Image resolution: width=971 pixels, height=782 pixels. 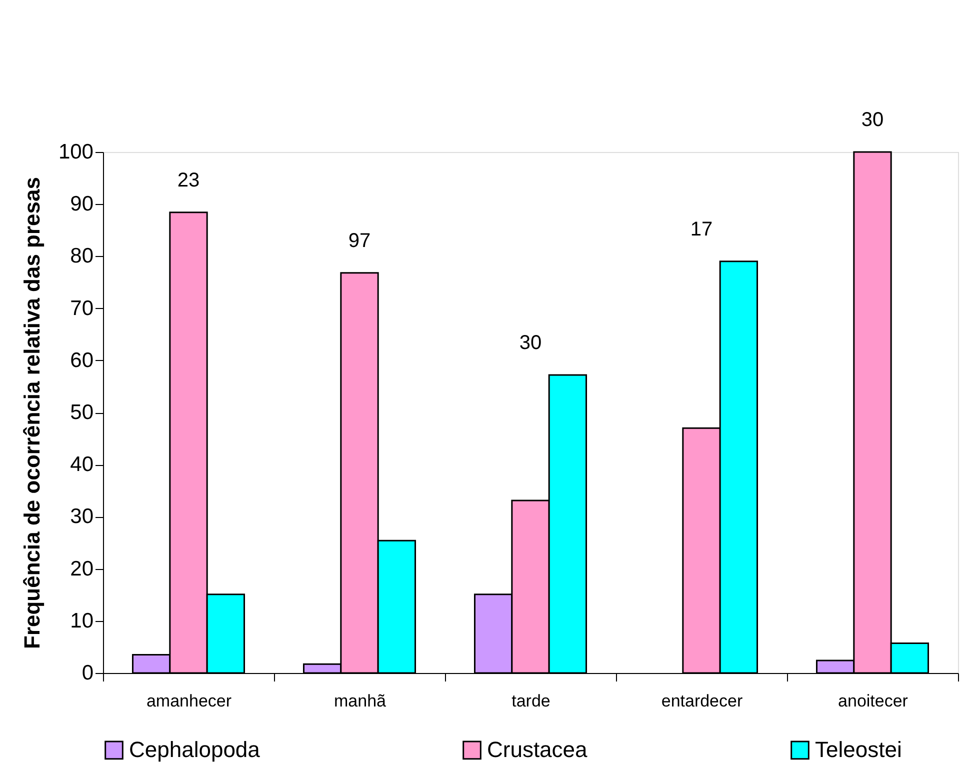 What do you see at coordinates (88, 673) in the screenshot?
I see `y-tick-label: 0` at bounding box center [88, 673].